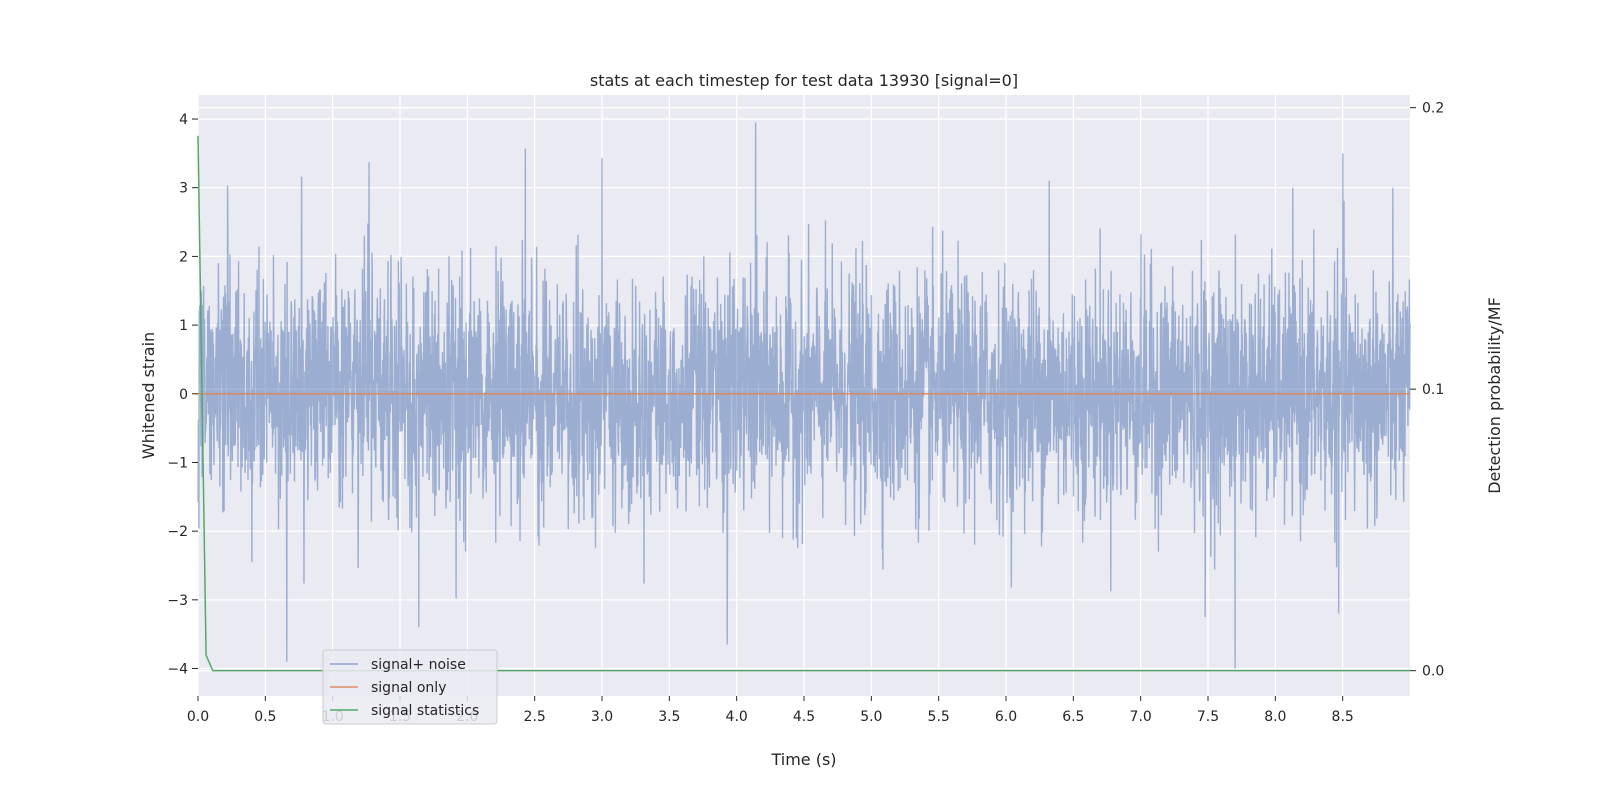 Image resolution: width=1600 pixels, height=800 pixels. Describe the element at coordinates (737, 717) in the screenshot. I see `x-tick-label: 4.0` at that location.